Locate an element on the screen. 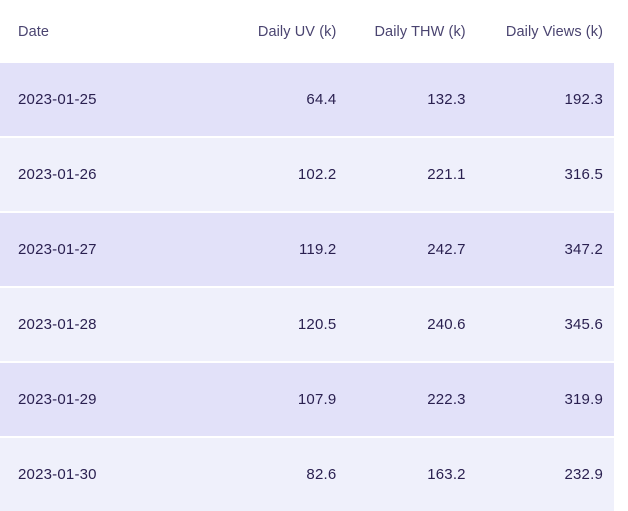  cell-date: 2023-01-28 is located at coordinates (57, 324).